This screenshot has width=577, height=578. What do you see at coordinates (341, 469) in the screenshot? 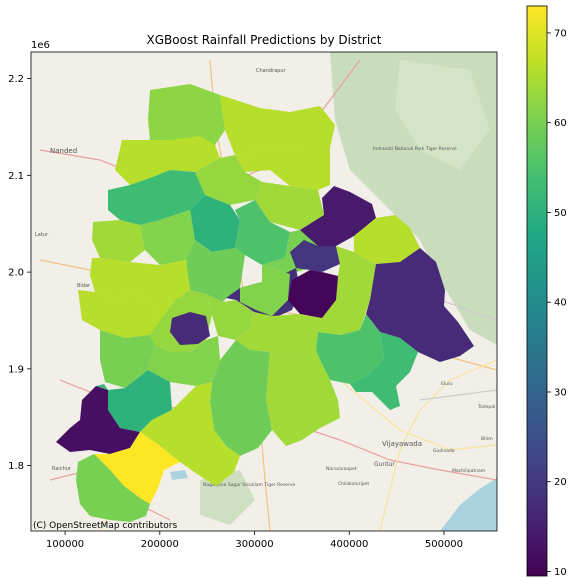
I see `city-label: Narasaraopet` at bounding box center [341, 469].